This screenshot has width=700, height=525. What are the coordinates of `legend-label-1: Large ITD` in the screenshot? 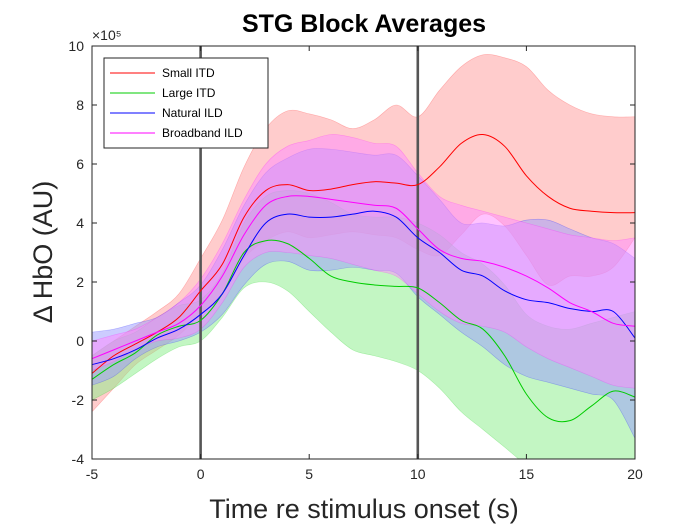 It's located at (189, 93).